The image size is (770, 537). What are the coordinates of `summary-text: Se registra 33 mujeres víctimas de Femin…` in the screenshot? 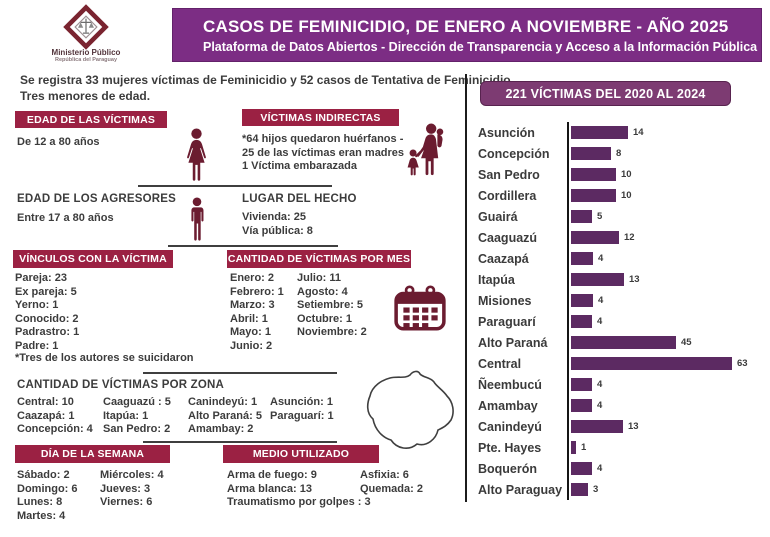 It's located at (267, 88).